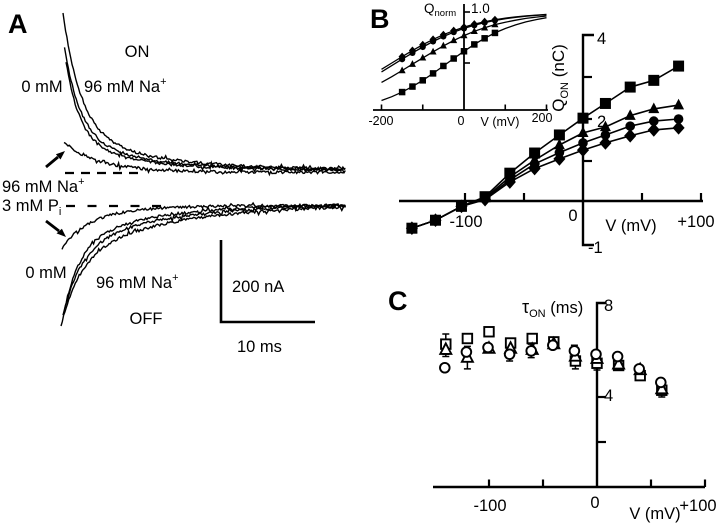  I want to click on c-ytick-8: 8, so click(608, 306).